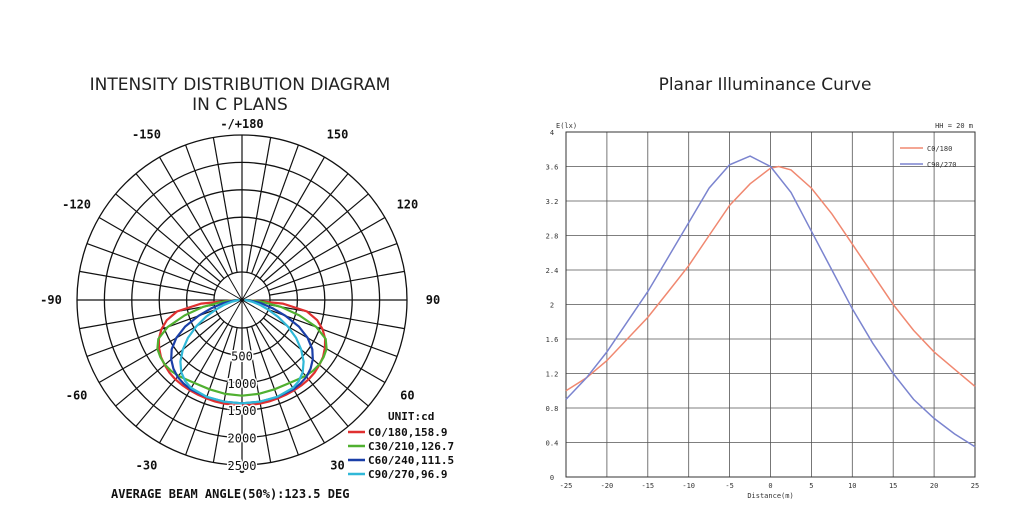  I want to click on planar-y-tick-label: 0, so click(552, 478).